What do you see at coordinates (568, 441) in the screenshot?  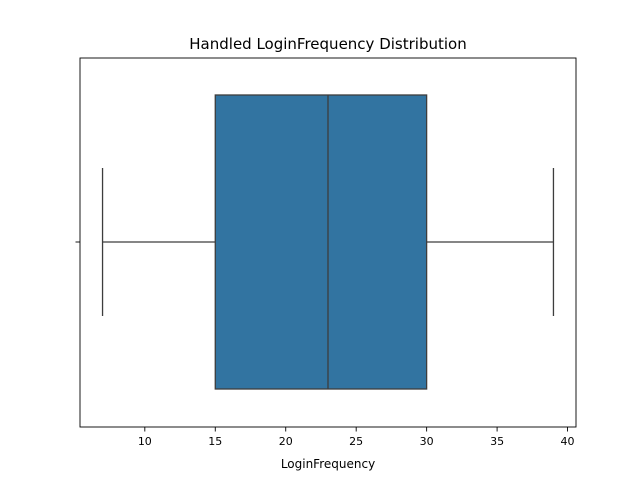 I see `x-tick-label: 40` at bounding box center [568, 441].